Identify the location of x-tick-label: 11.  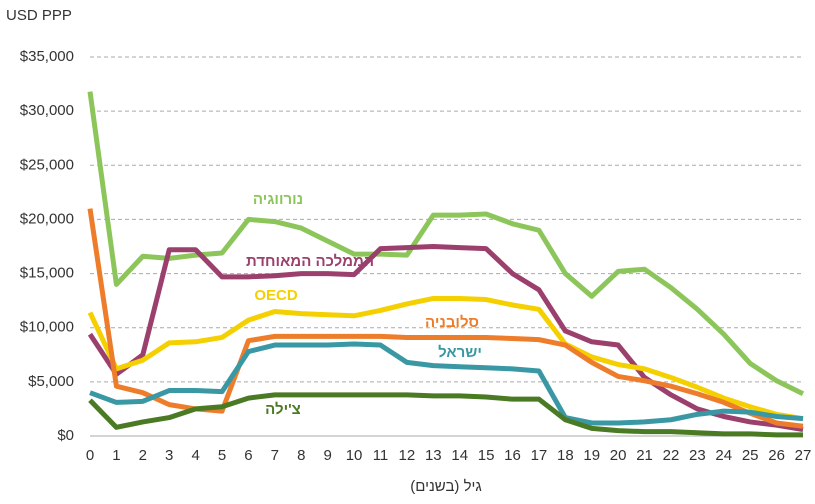
(381, 455).